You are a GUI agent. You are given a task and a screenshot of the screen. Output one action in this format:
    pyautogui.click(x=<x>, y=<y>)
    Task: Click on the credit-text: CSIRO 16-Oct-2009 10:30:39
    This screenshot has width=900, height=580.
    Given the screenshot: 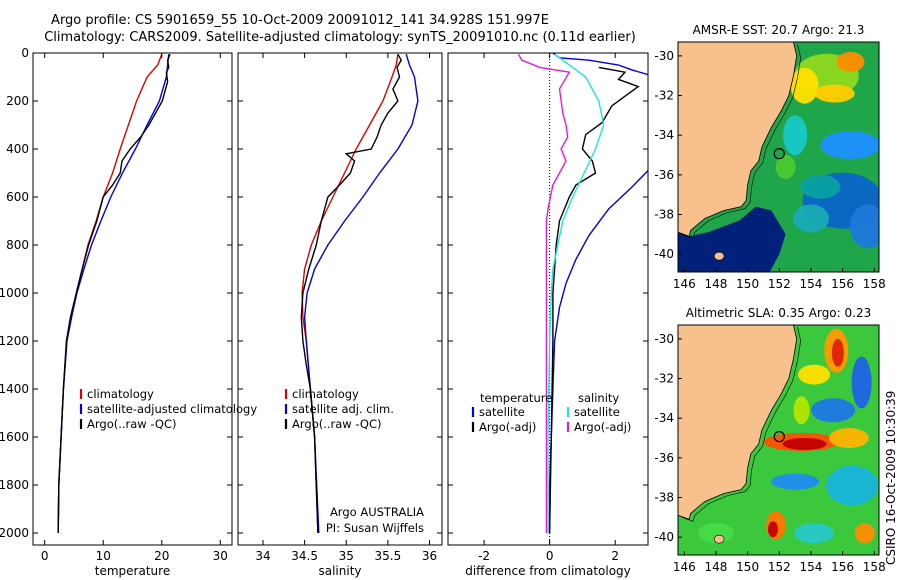 What is the action you would take?
    pyautogui.click(x=891, y=478)
    